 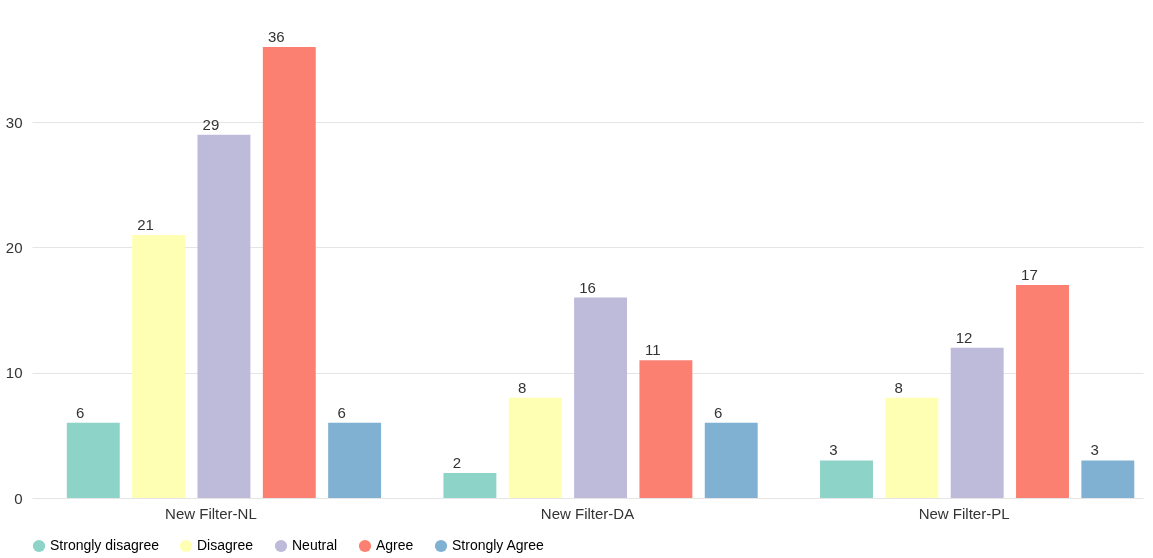 I want to click on legend-label: Disagree, so click(x=225, y=545).